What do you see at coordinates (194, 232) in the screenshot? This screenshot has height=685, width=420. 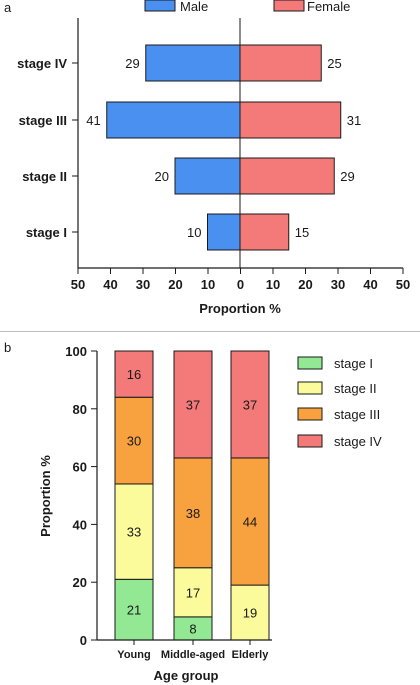 I see `data-label-male: 10` at bounding box center [194, 232].